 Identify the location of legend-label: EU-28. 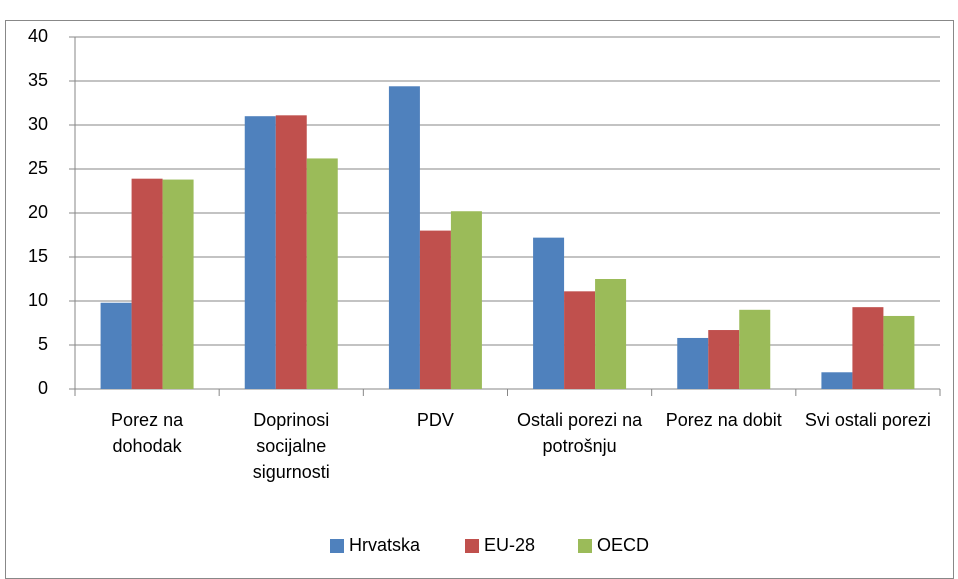
(509, 545).